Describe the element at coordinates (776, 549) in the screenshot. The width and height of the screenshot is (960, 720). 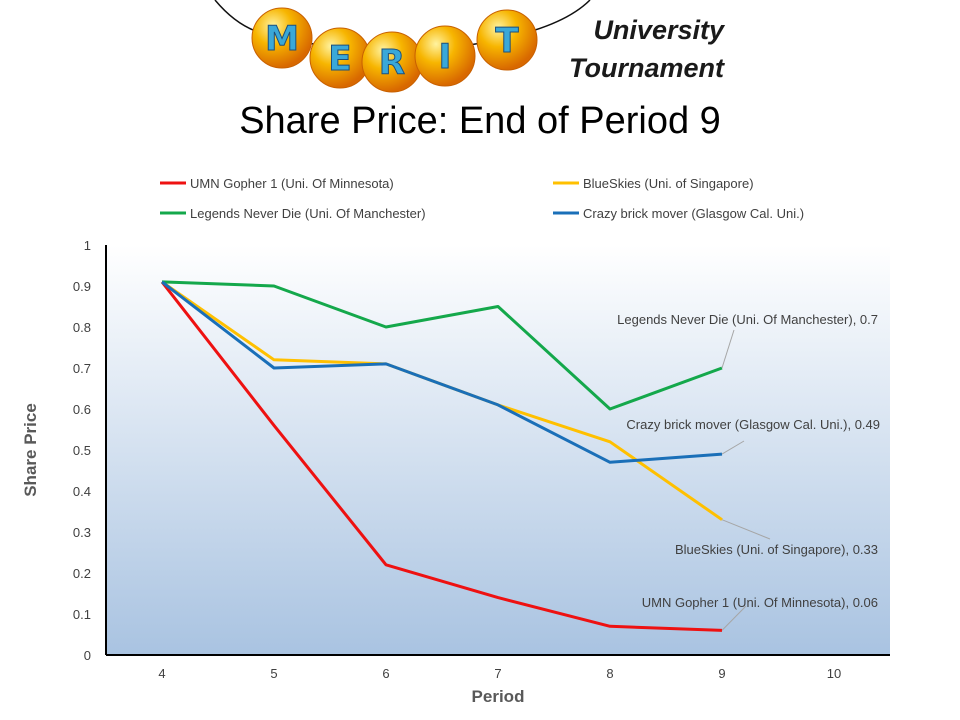
I see `series-end-label: BlueSkies (Uni. of Singapore), 0.33` at that location.